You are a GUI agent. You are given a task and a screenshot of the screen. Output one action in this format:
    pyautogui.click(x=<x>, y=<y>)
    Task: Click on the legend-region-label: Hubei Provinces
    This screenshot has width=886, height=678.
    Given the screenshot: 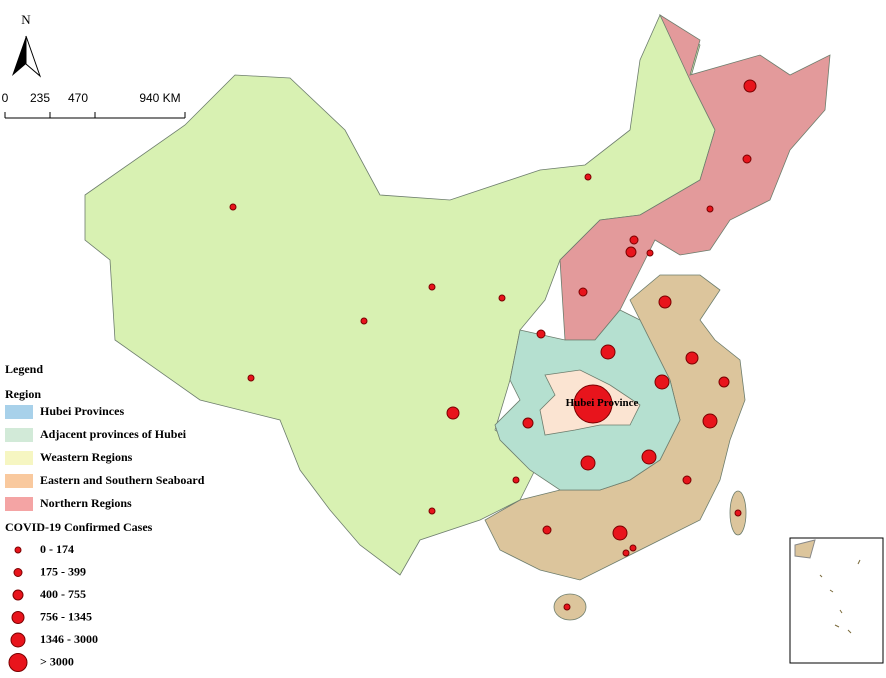 What is the action you would take?
    pyautogui.click(x=82, y=411)
    